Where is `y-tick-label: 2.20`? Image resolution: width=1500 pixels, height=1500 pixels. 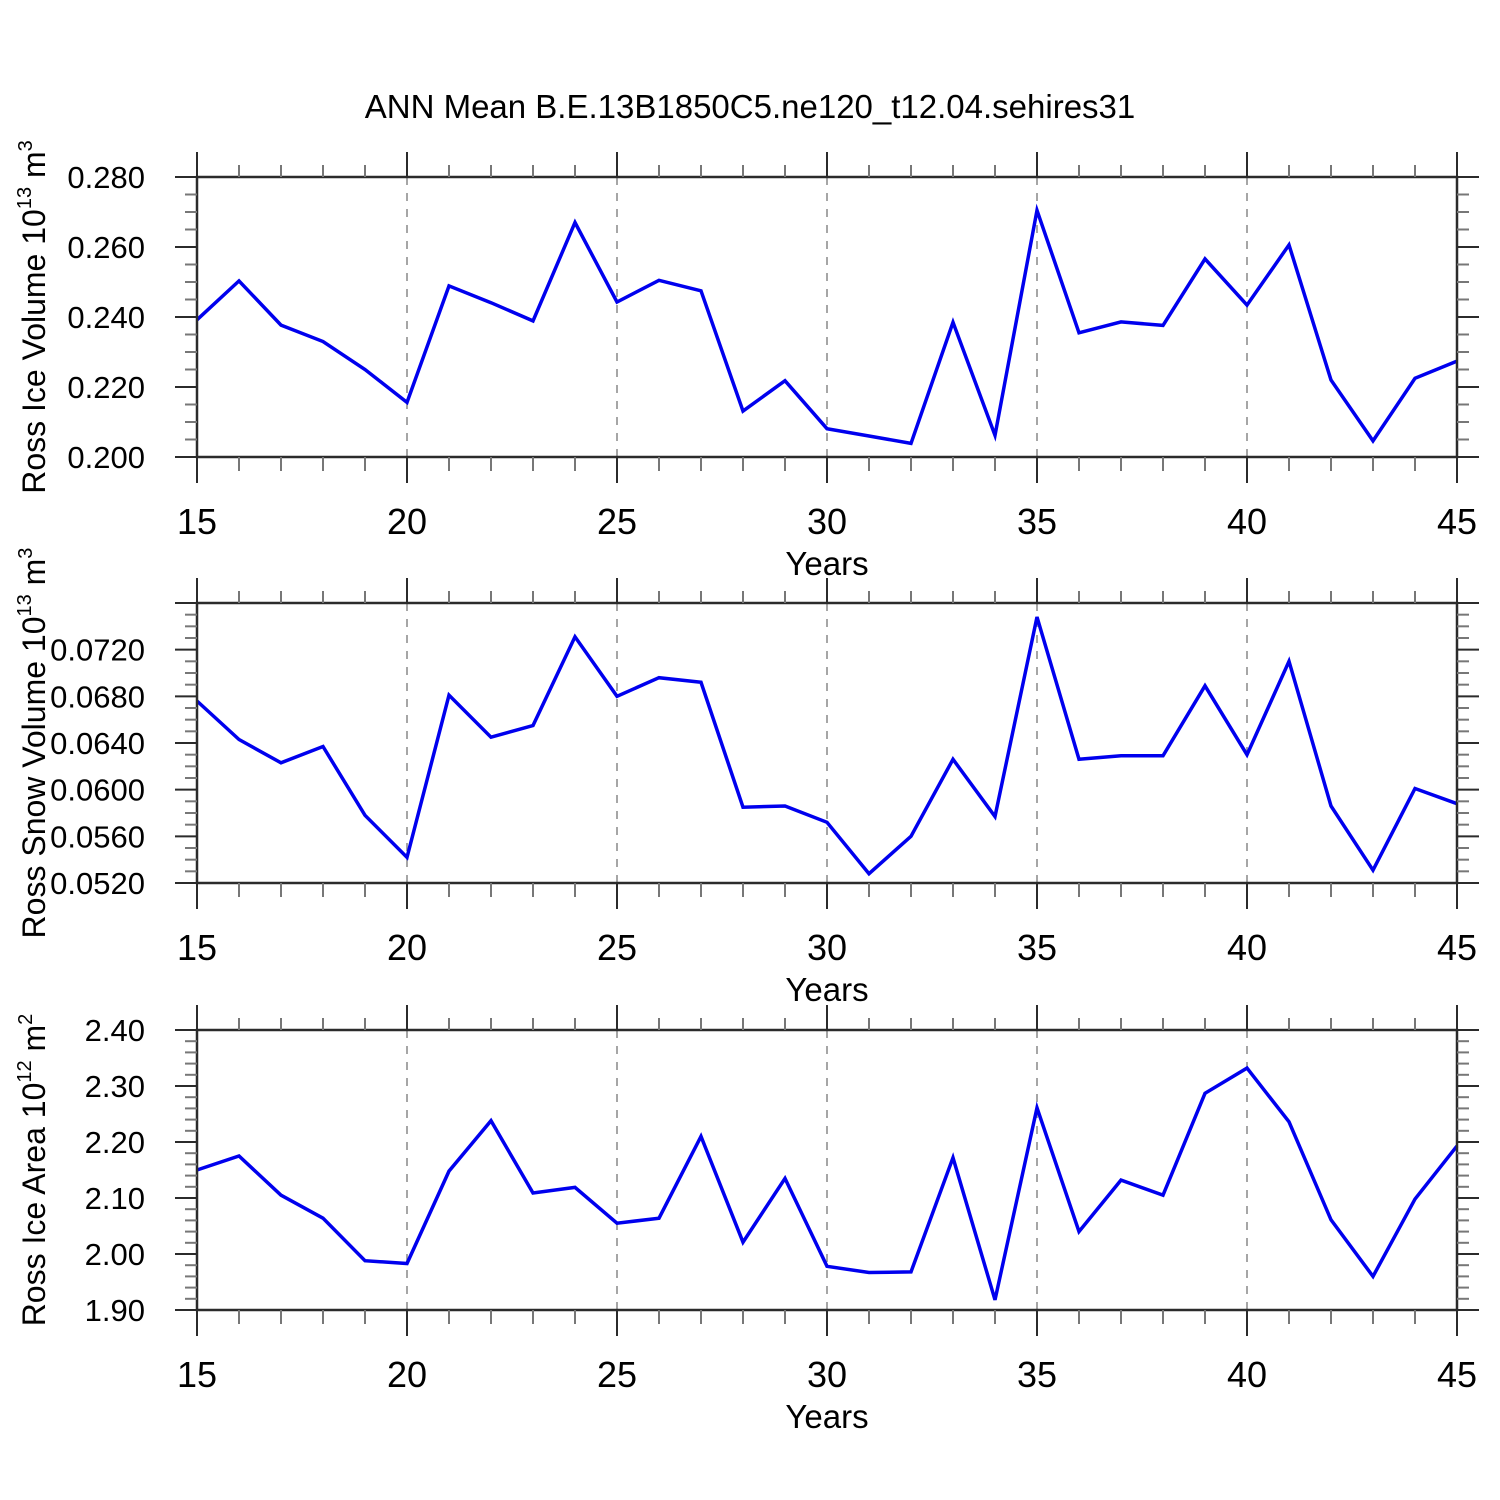 y-tick-label: 2.20 is located at coordinates (115, 1142).